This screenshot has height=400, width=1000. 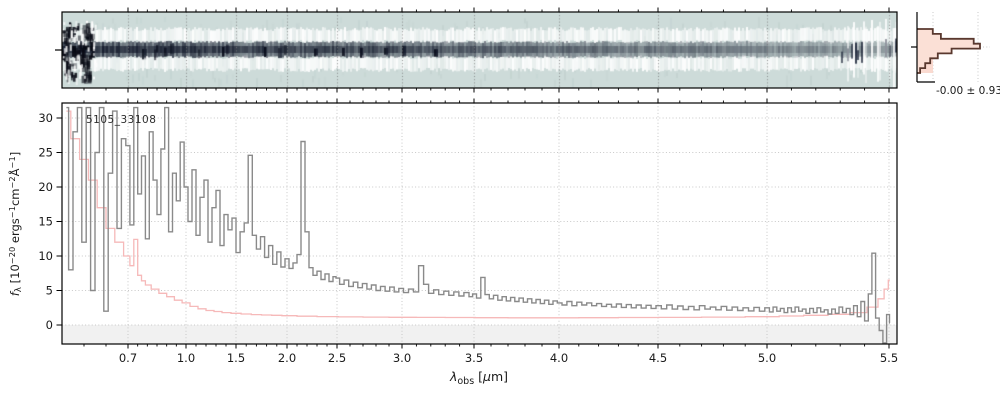 What do you see at coordinates (479, 378) in the screenshot?
I see `x-axis-label: λobs [μm]` at bounding box center [479, 378].